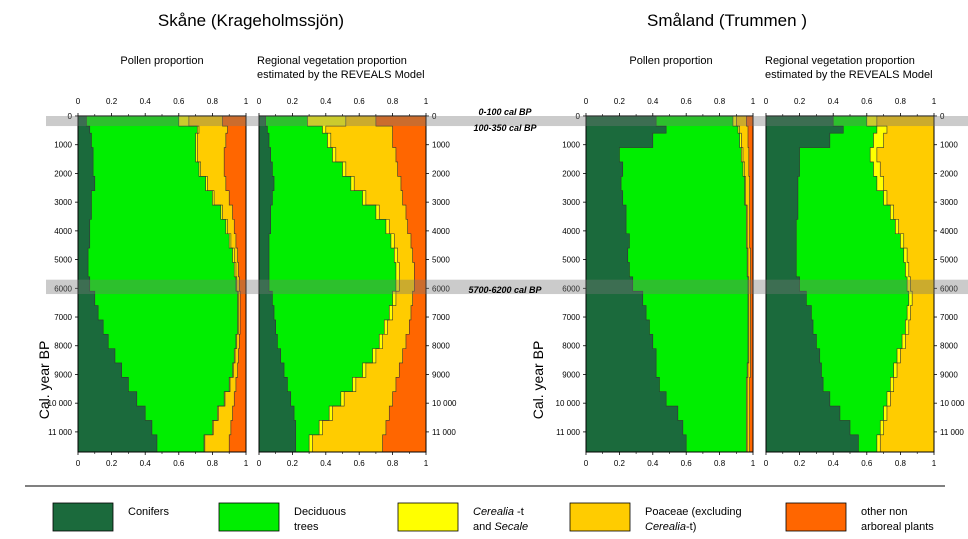 Image resolution: width=968 pixels, height=539 pixels. What do you see at coordinates (361, 140) in the screenshot?
I see `bar-poaceae-excluding-cerealia-t--p2-600` at bounding box center [361, 140].